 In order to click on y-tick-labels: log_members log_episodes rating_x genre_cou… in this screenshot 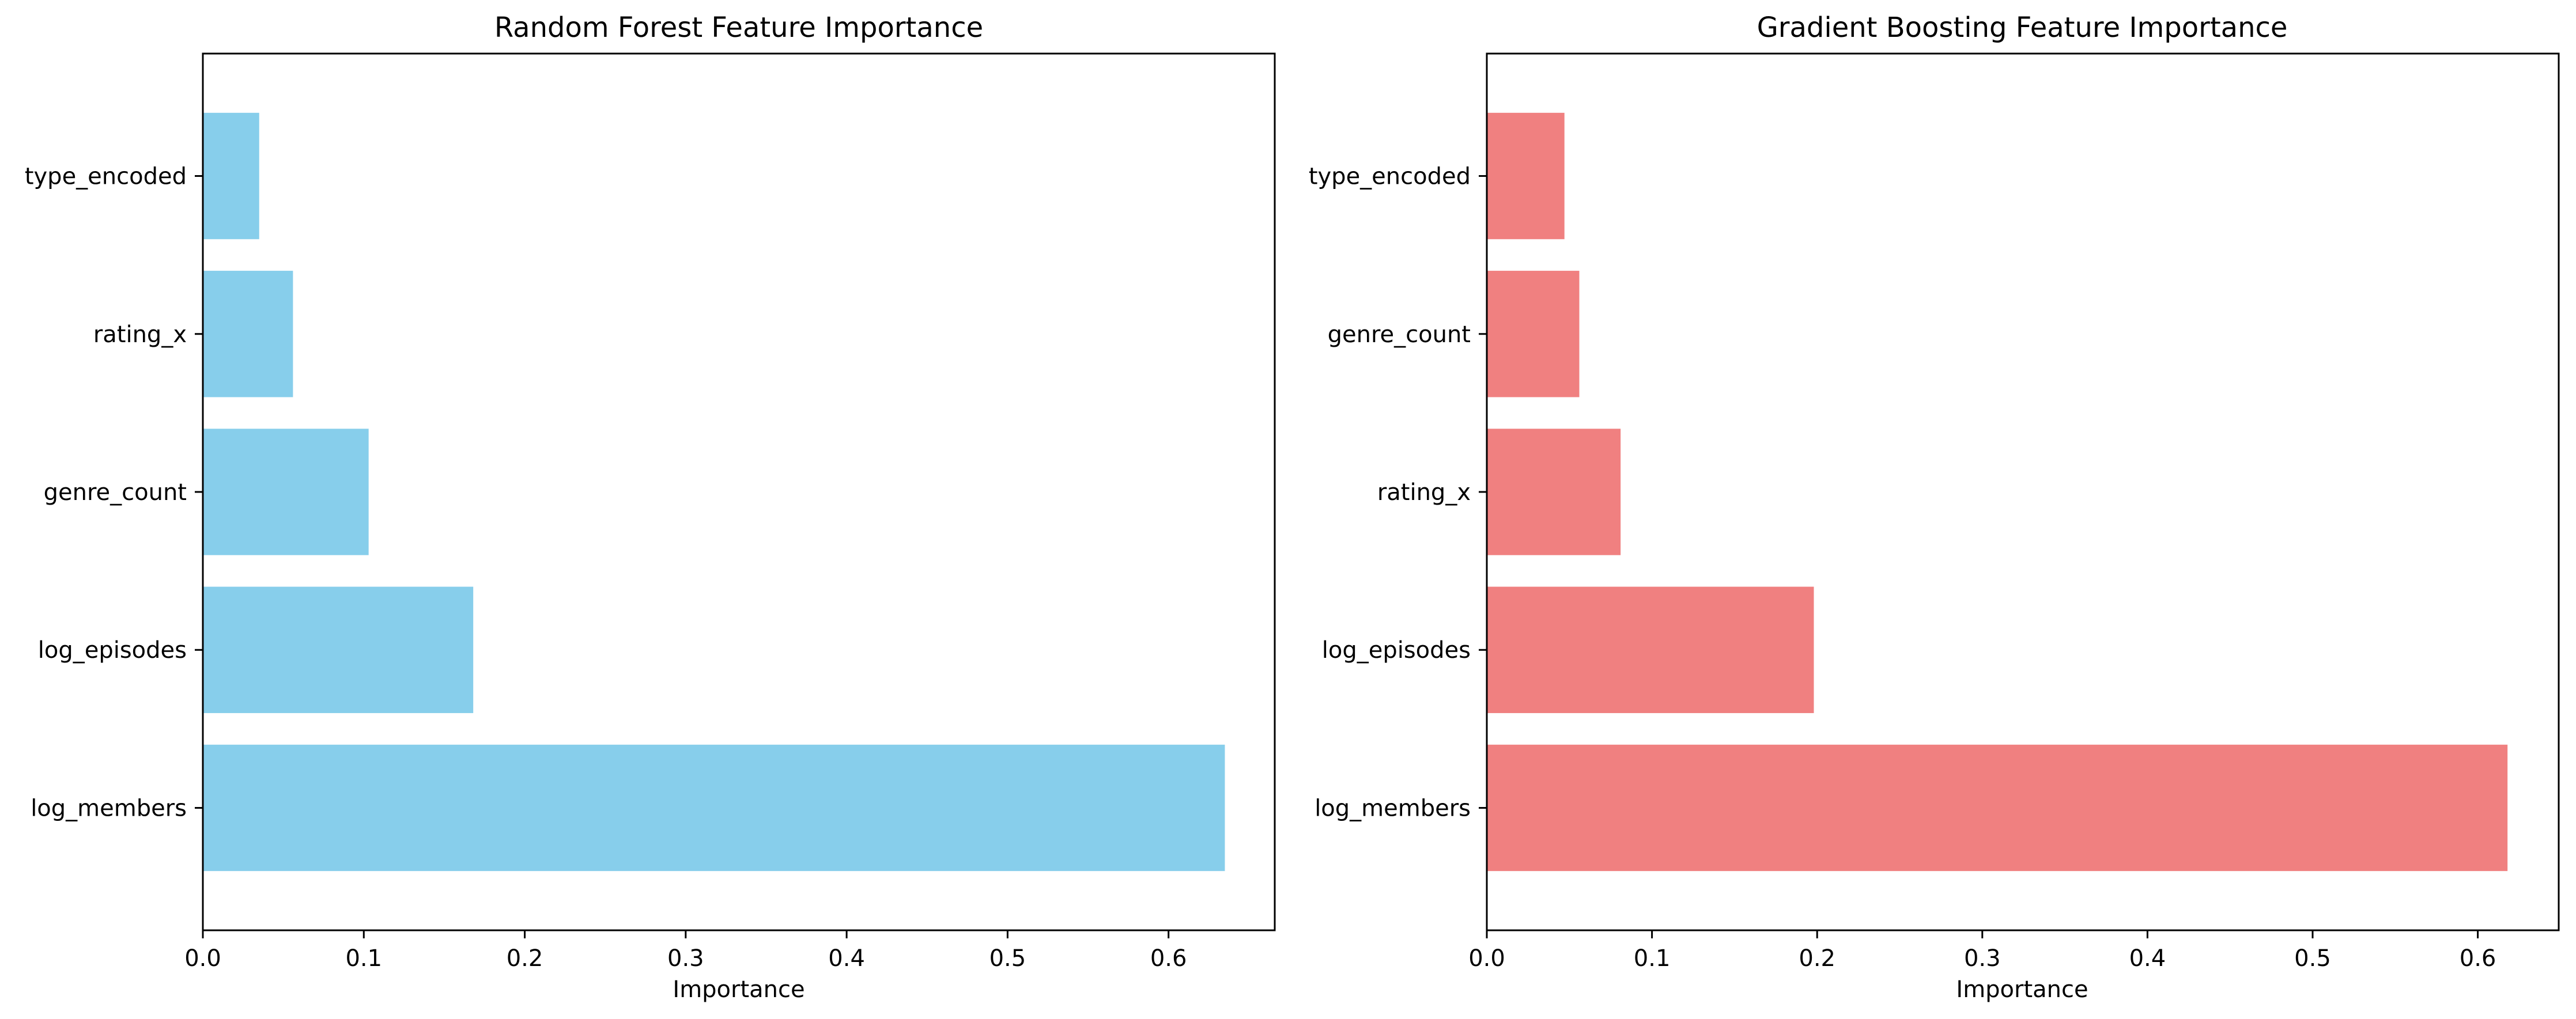, I will do `click(1398, 492)`.